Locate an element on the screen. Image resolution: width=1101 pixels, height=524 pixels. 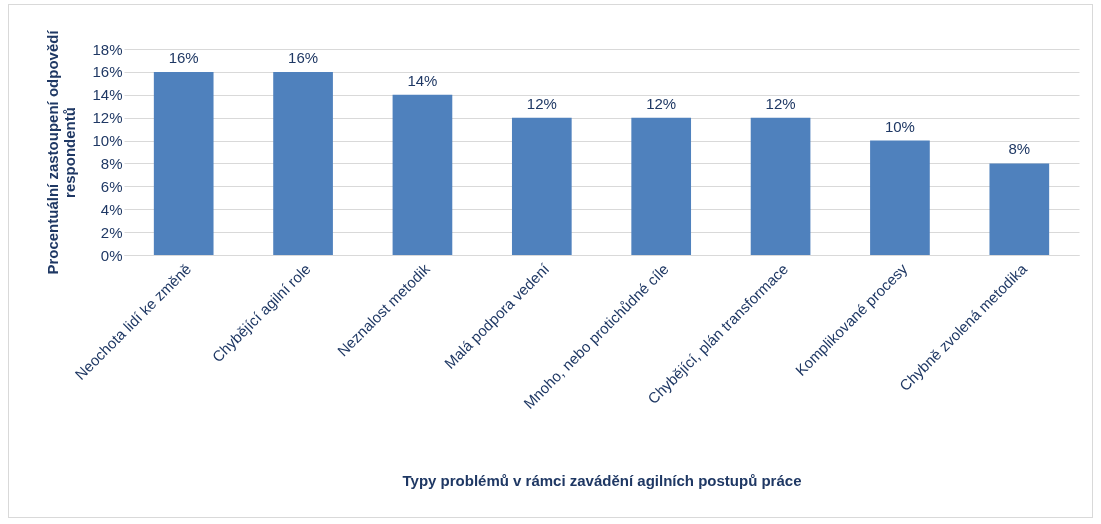
y-tick-label: 4% is located at coordinates (111, 209).